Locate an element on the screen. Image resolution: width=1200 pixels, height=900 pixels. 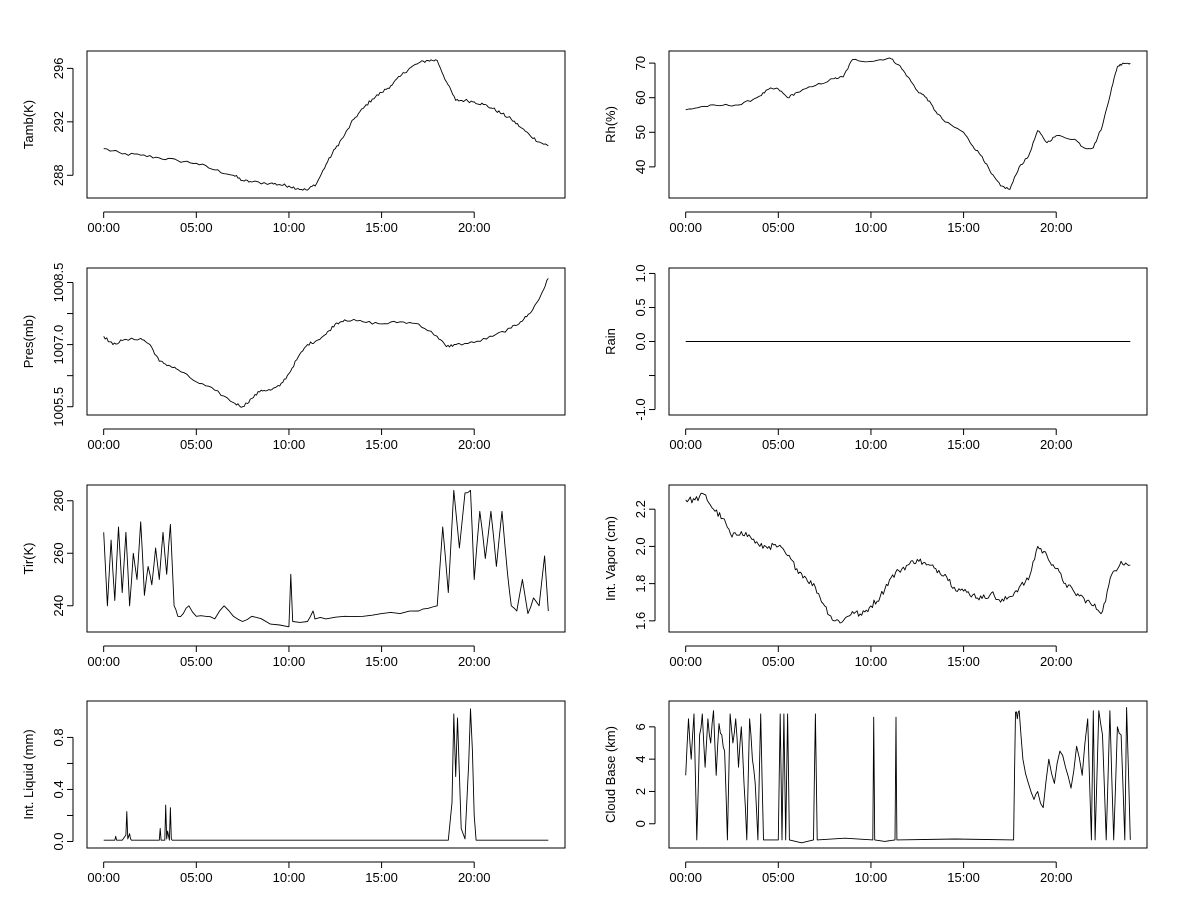
y-tick-label: 4 is located at coordinates (640, 759).